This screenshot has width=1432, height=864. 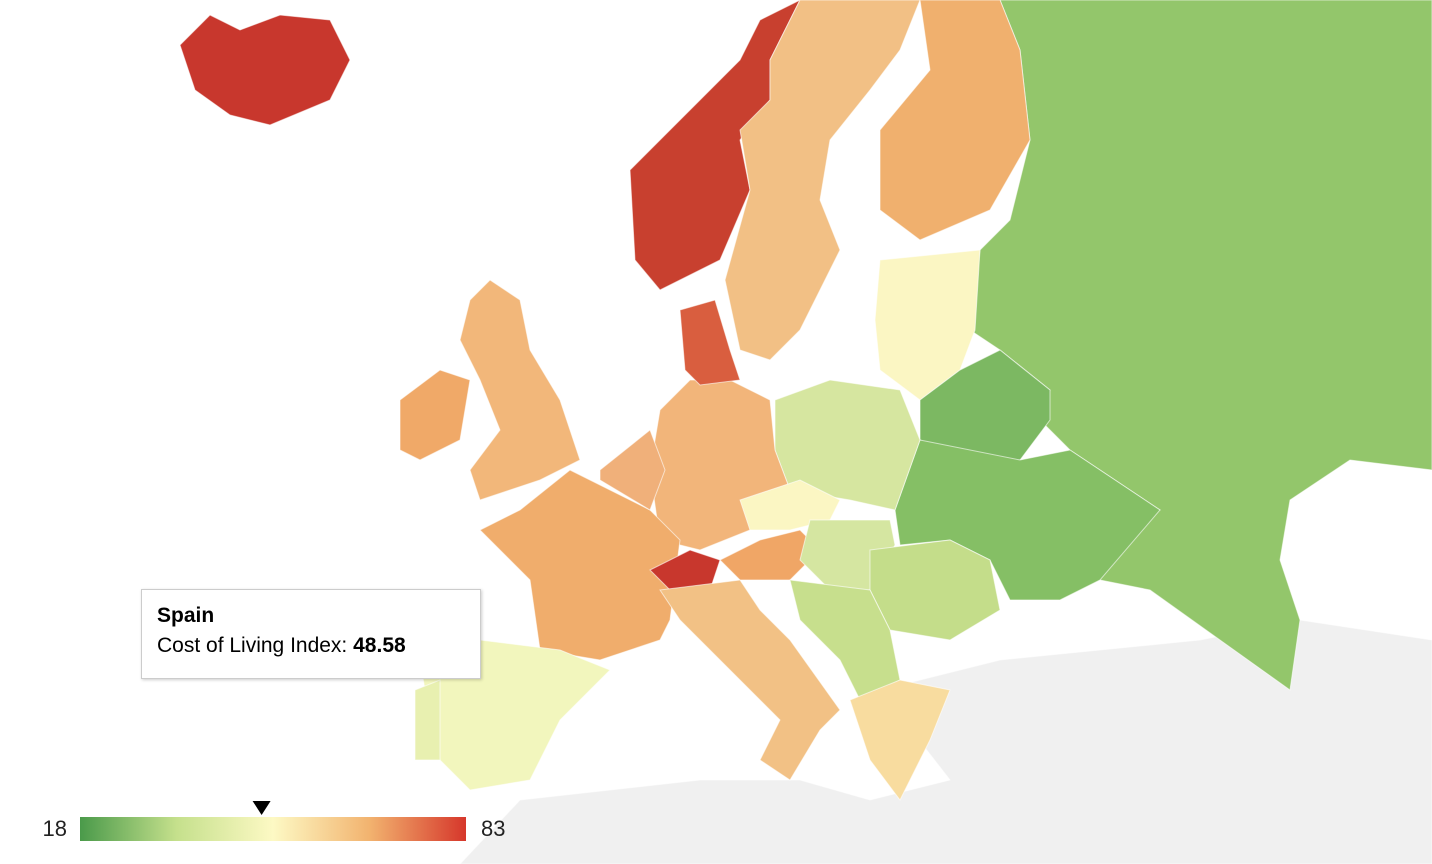 I want to click on country-portugal, so click(x=427, y=720).